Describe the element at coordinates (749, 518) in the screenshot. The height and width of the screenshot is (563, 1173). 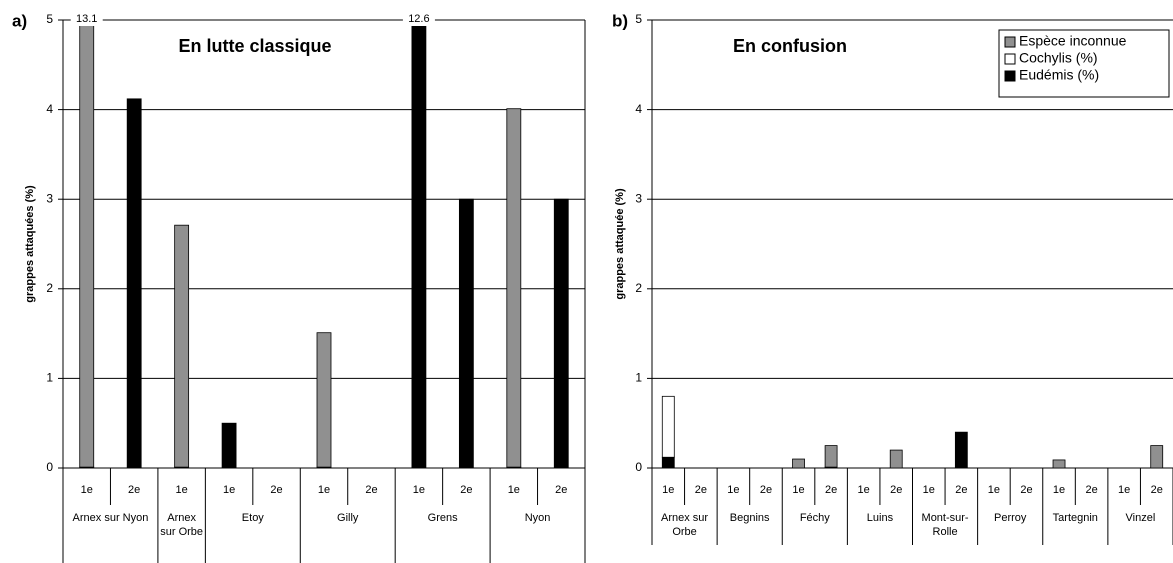
I see `group-label: Begnins` at that location.